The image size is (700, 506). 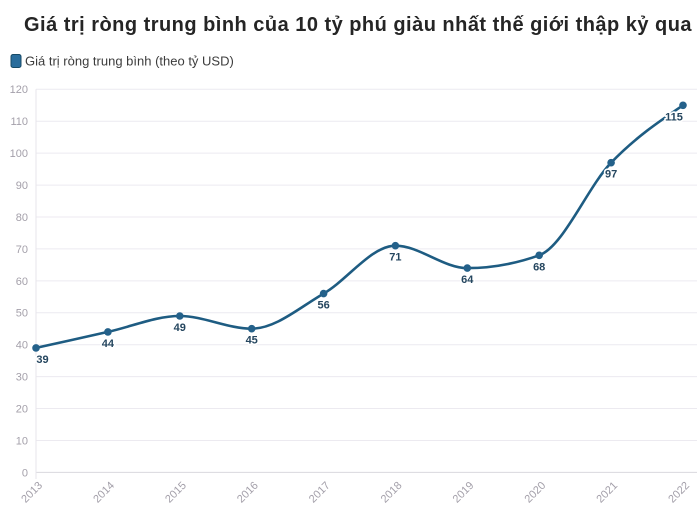 I want to click on svg-text: 90, so click(x=22, y=186).